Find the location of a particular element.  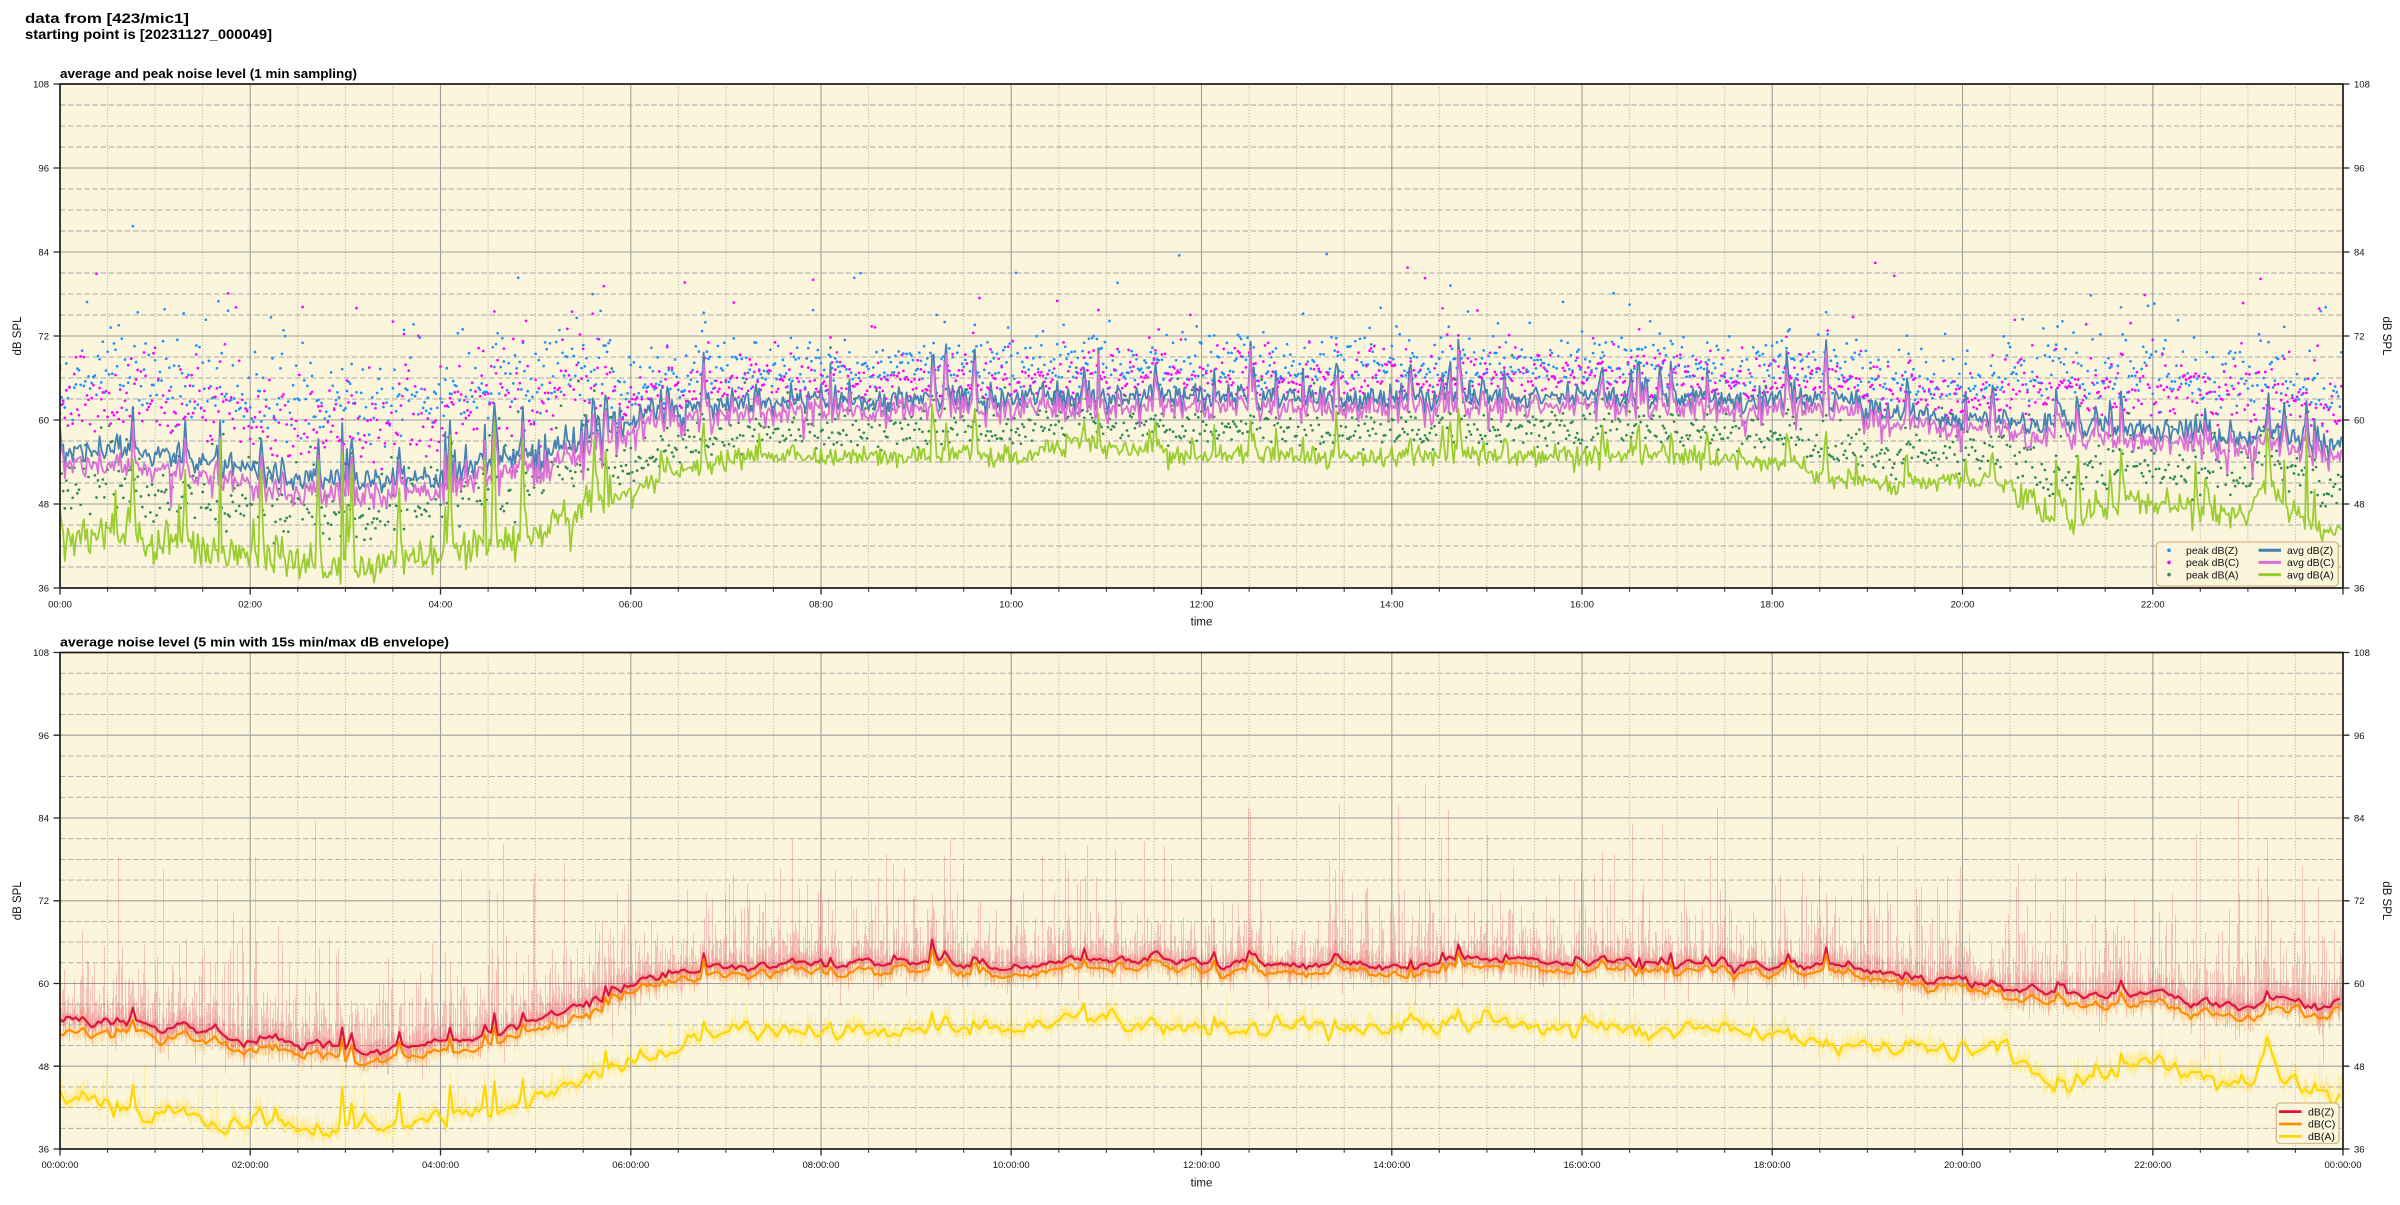

svg-text: 02:00:00 is located at coordinates (250, 1165).